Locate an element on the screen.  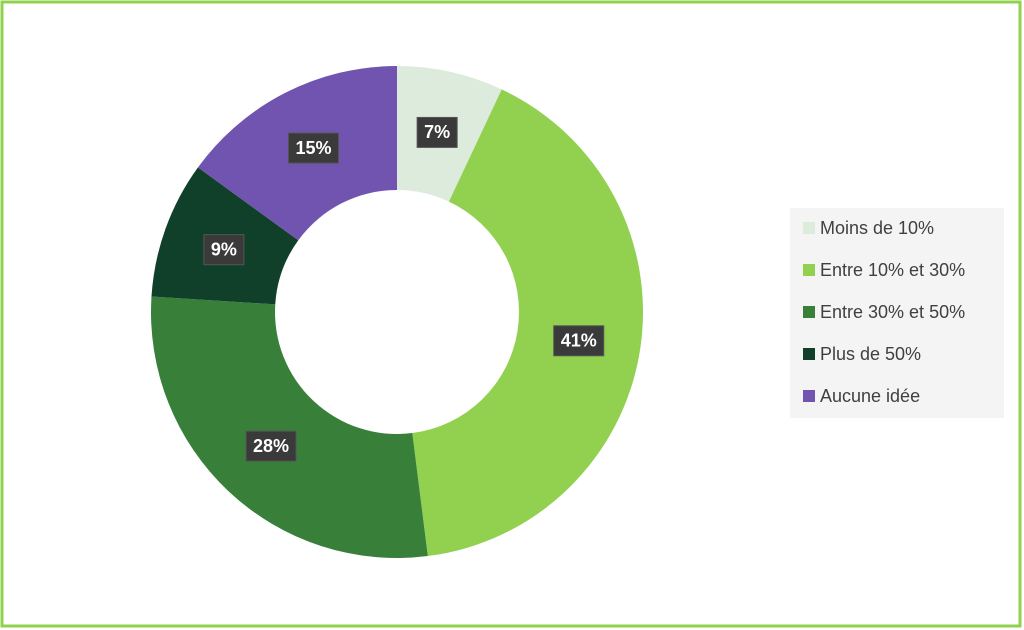
data-label: 9% is located at coordinates (224, 249).